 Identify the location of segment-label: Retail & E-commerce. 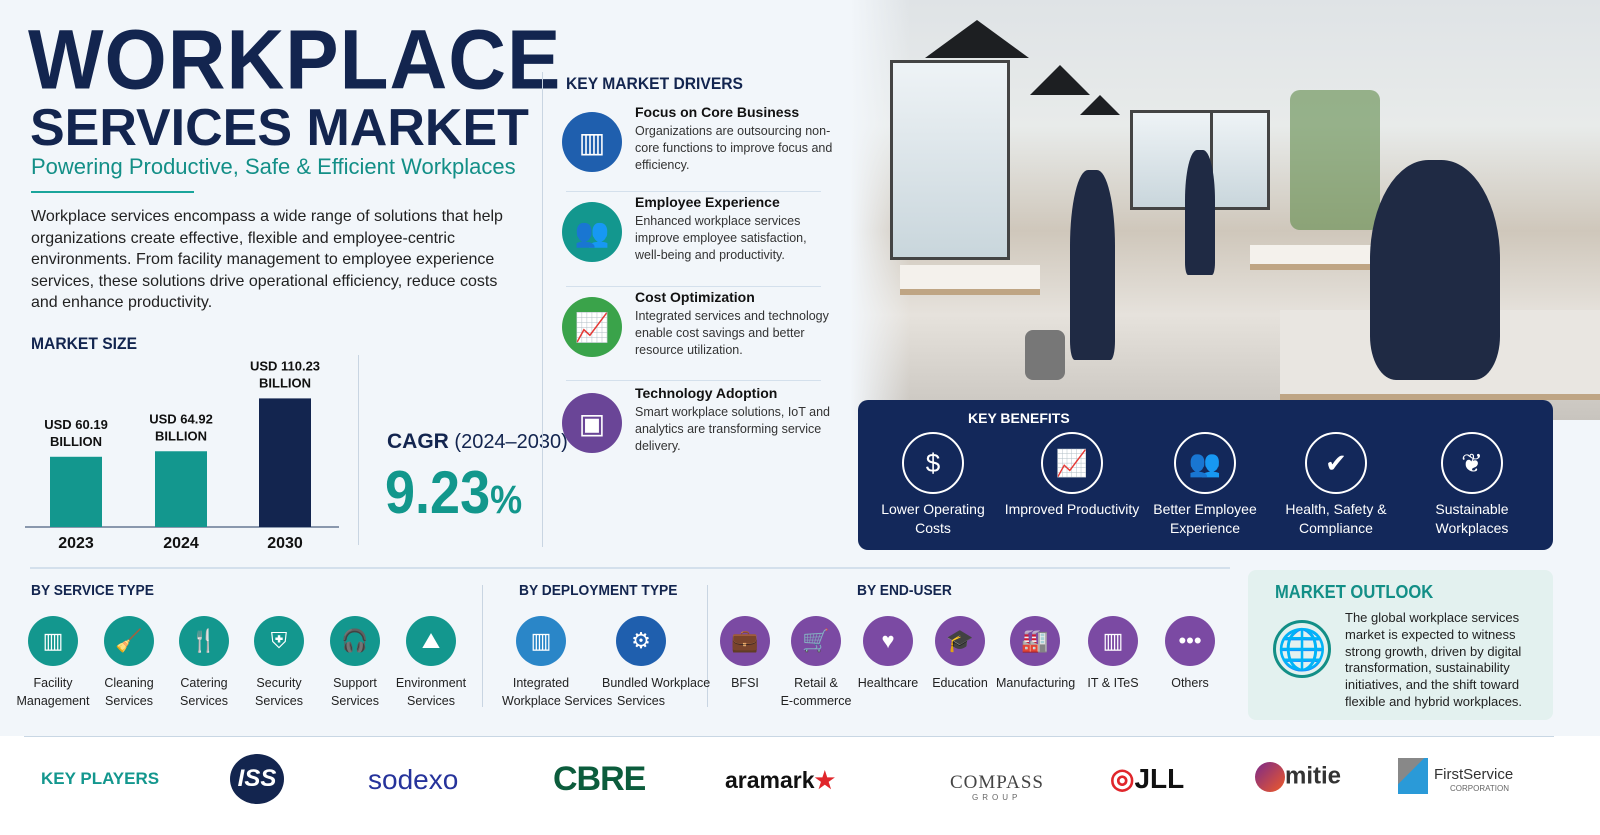
(816, 692).